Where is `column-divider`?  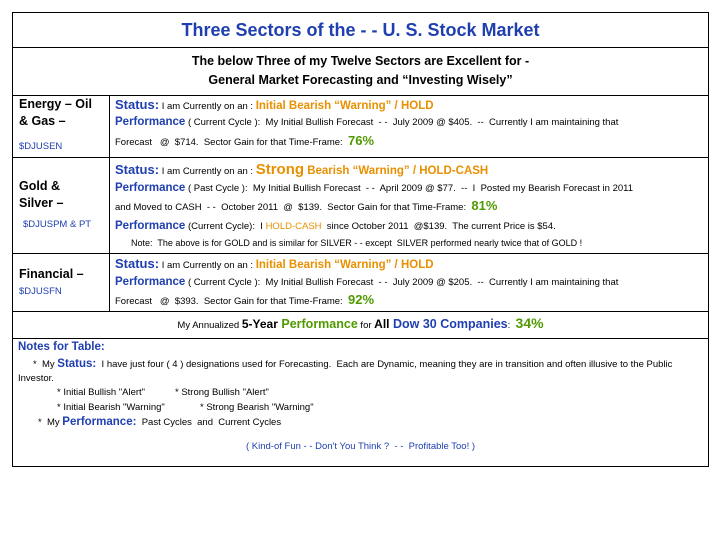
column-divider is located at coordinates (109, 203).